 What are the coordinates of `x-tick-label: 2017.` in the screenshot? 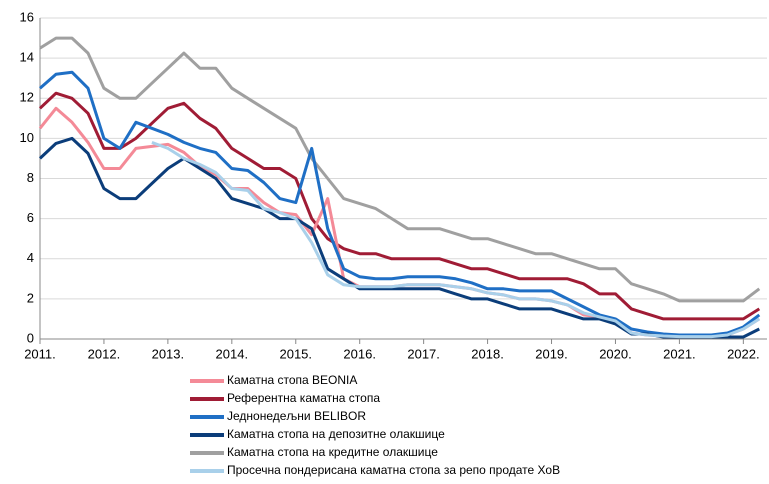 It's located at (423, 353).